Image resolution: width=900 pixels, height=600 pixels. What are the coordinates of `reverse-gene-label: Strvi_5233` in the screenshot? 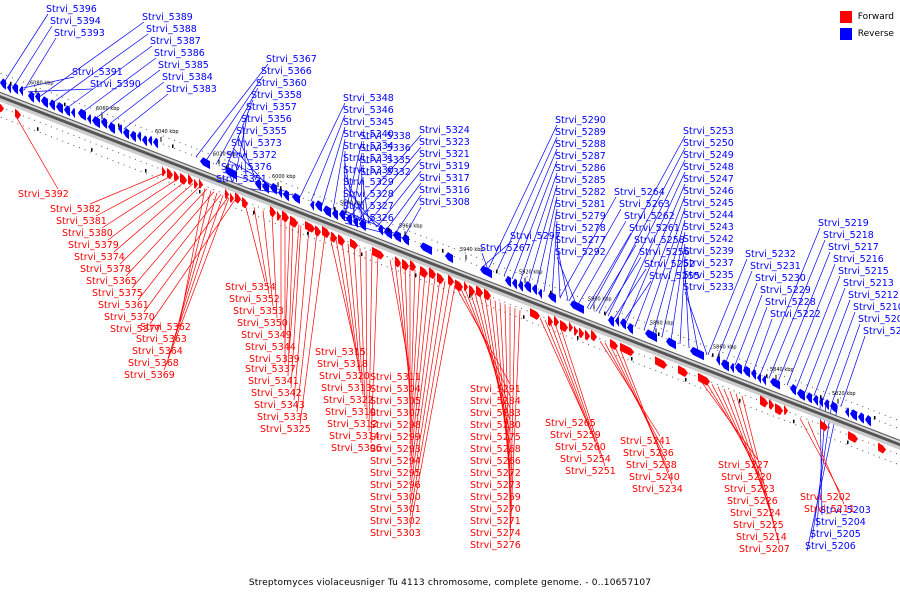 It's located at (708, 287).